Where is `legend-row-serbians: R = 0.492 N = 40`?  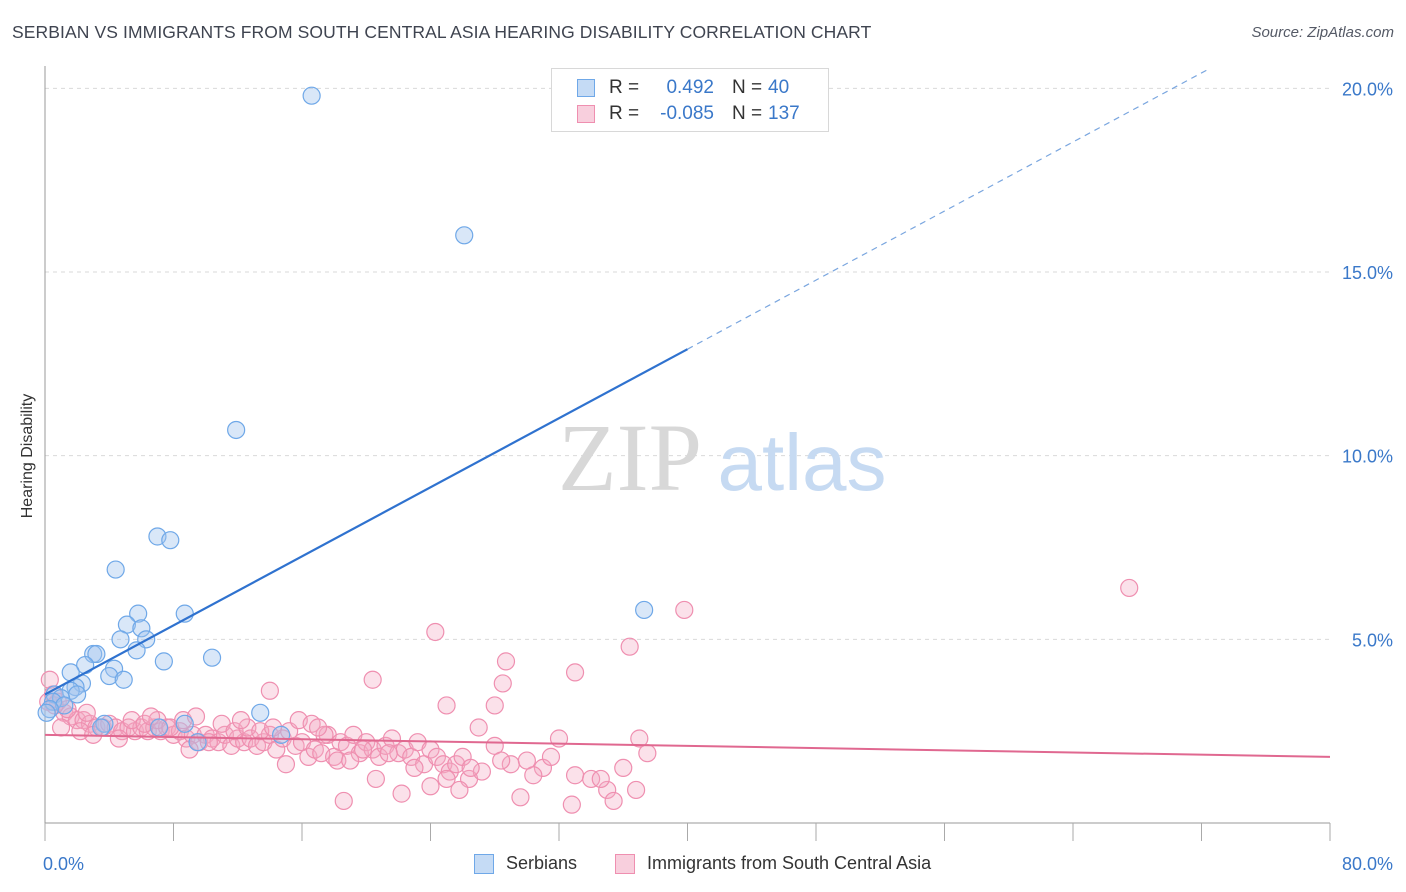
legend-row-serbians: R = 0.492 N = 40 is located at coordinates (690, 88).